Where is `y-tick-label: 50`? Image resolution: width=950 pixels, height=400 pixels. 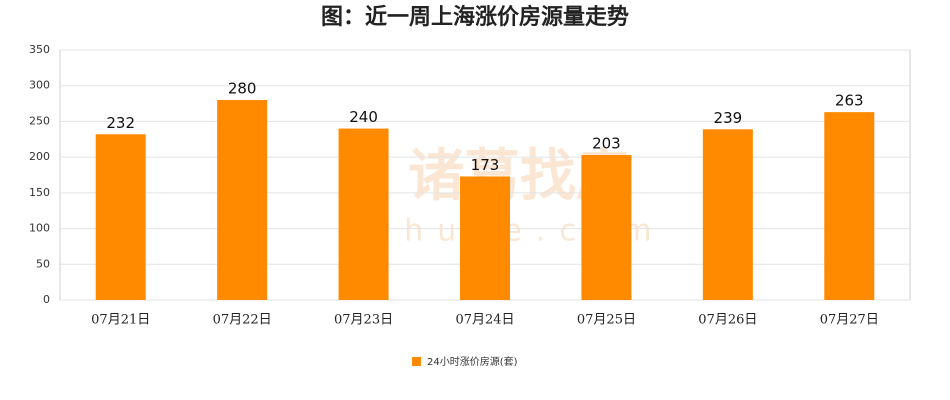
y-tick-label: 50 is located at coordinates (43, 263).